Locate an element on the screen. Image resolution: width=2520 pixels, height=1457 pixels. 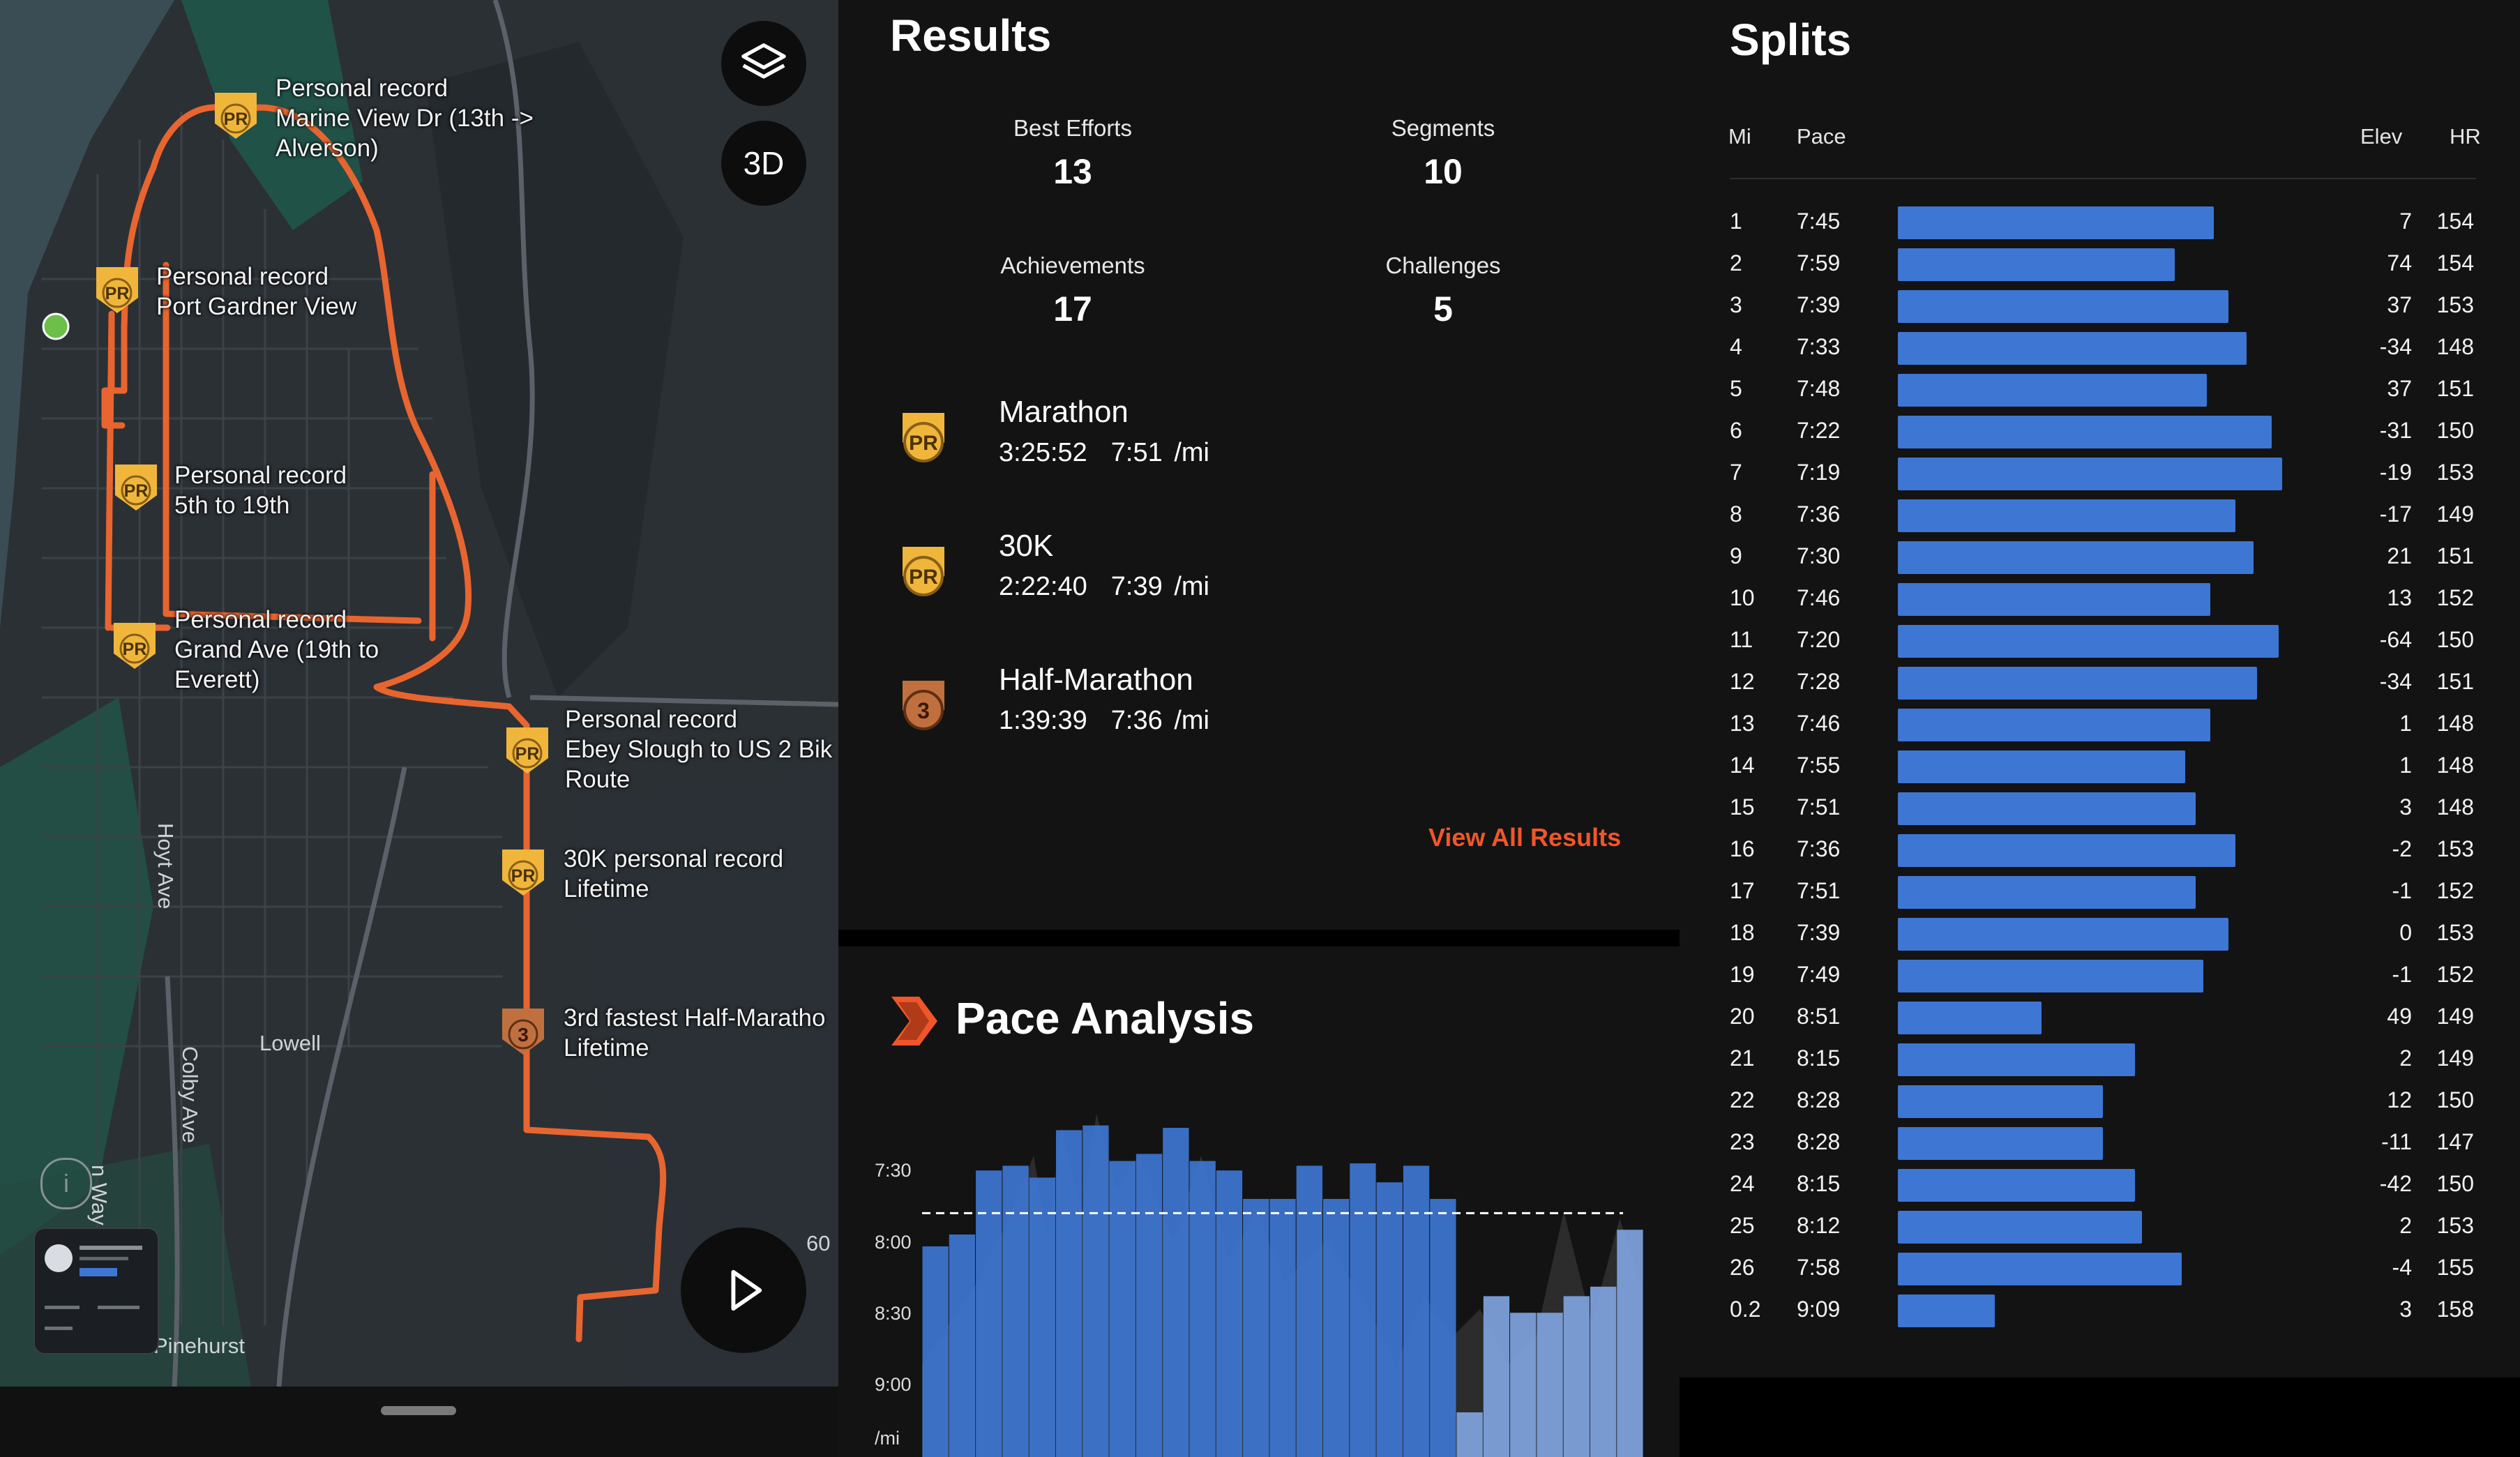
pr-label-port-gardner: Personal record Port Gardner View is located at coordinates (256, 291).